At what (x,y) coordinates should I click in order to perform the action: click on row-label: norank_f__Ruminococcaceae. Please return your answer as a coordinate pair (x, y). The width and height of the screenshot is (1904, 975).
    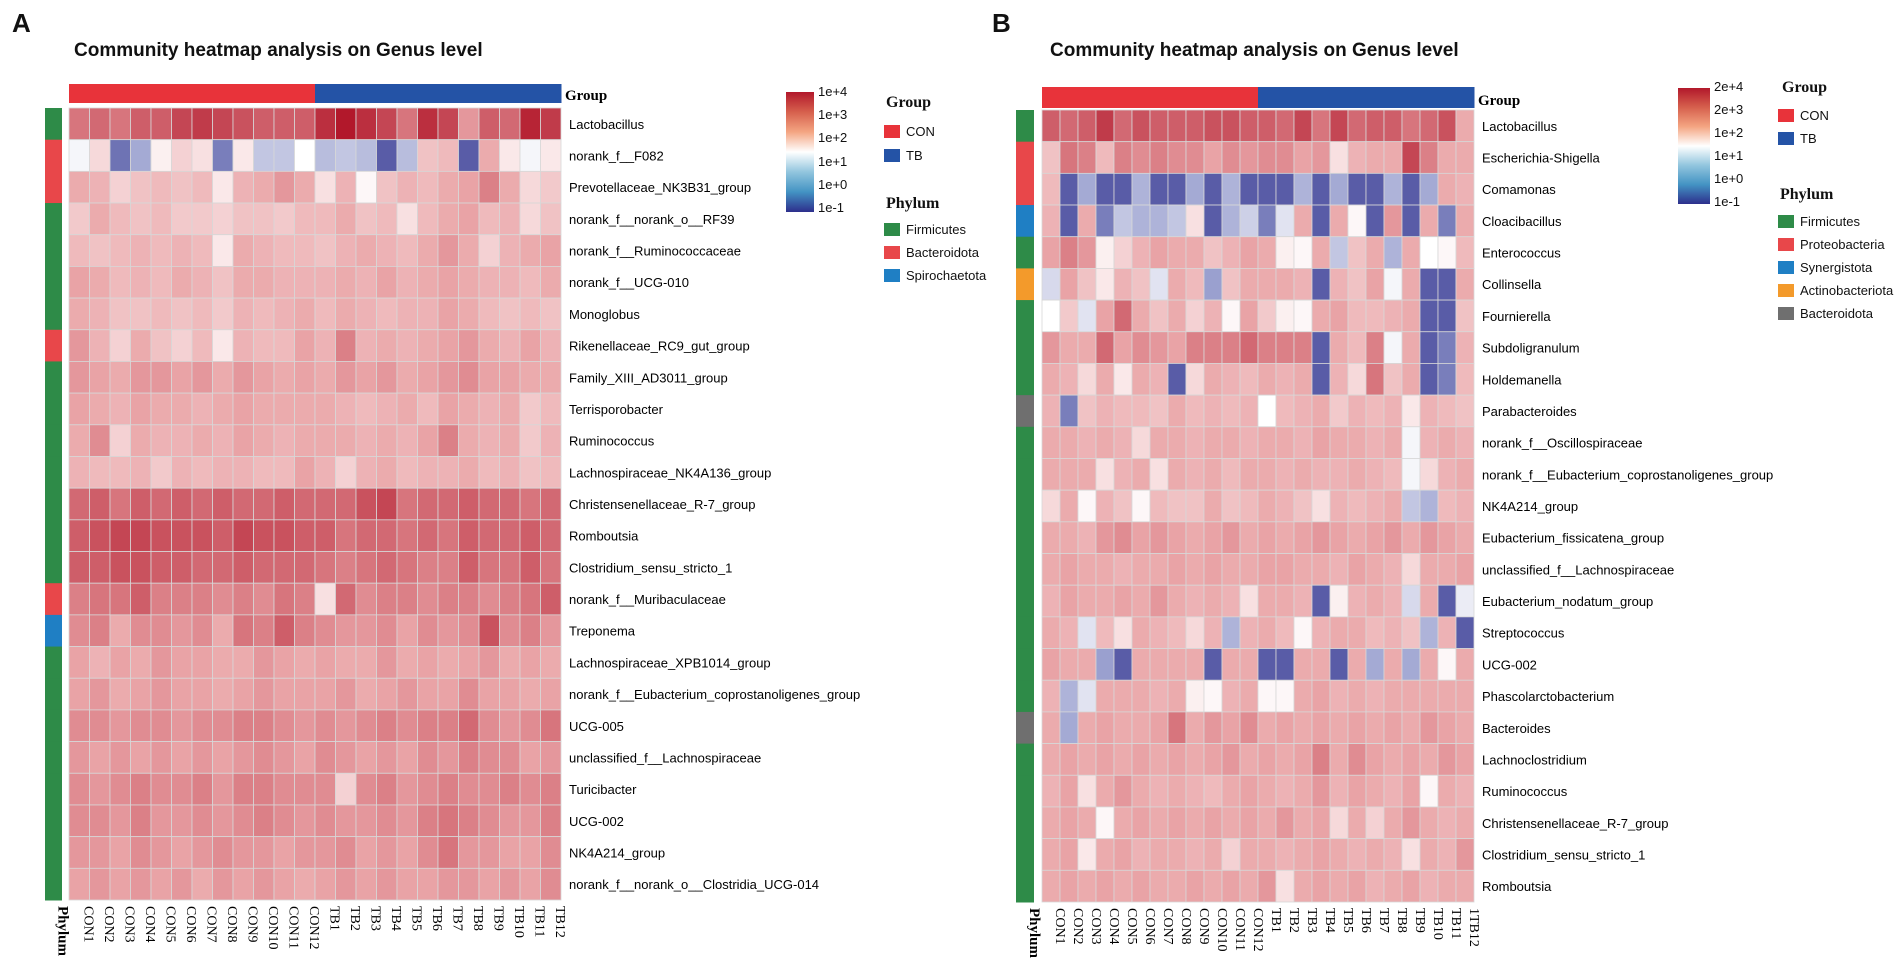
    Looking at the image, I should click on (655, 251).